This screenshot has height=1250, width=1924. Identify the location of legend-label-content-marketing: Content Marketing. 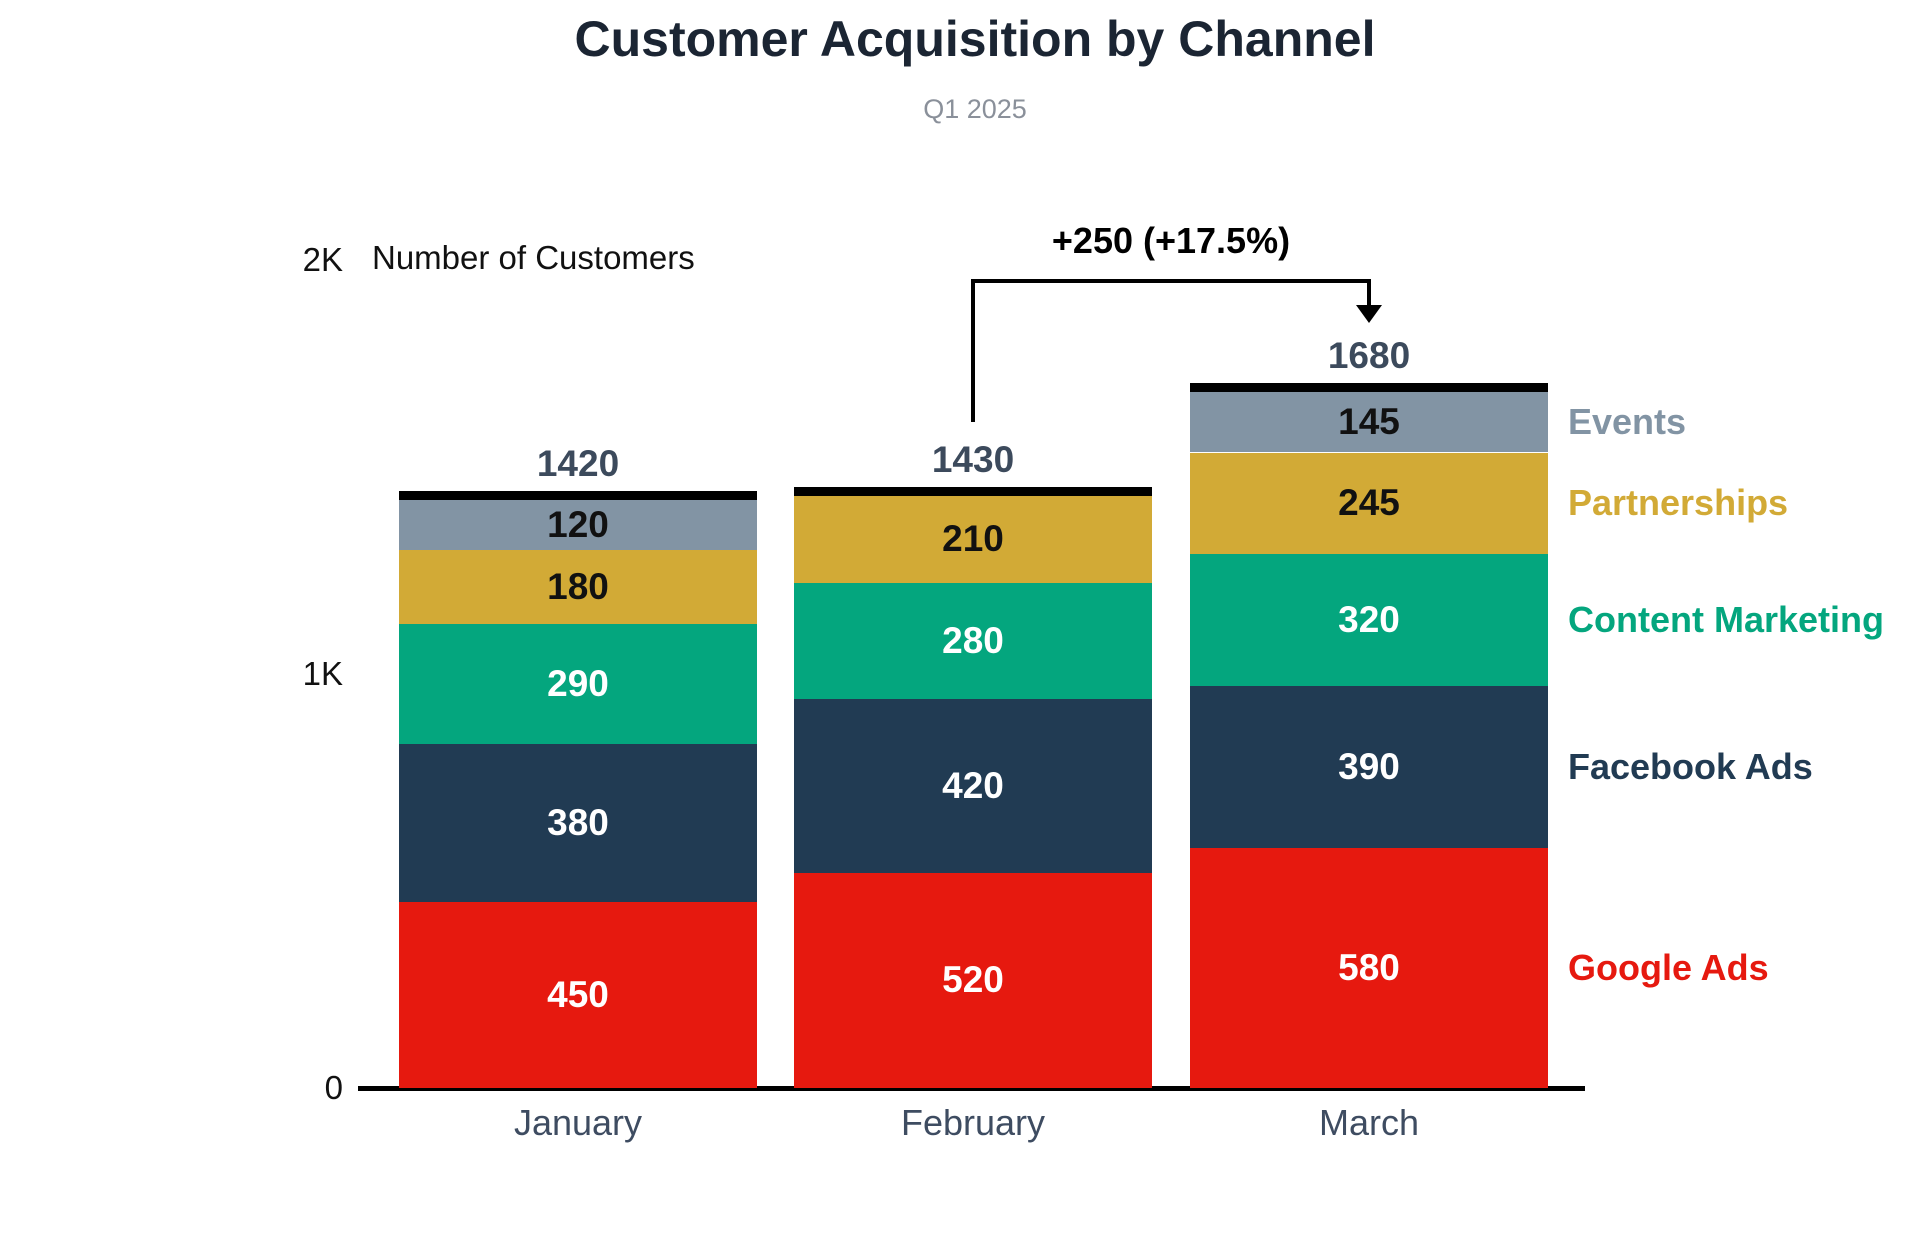
(1726, 620).